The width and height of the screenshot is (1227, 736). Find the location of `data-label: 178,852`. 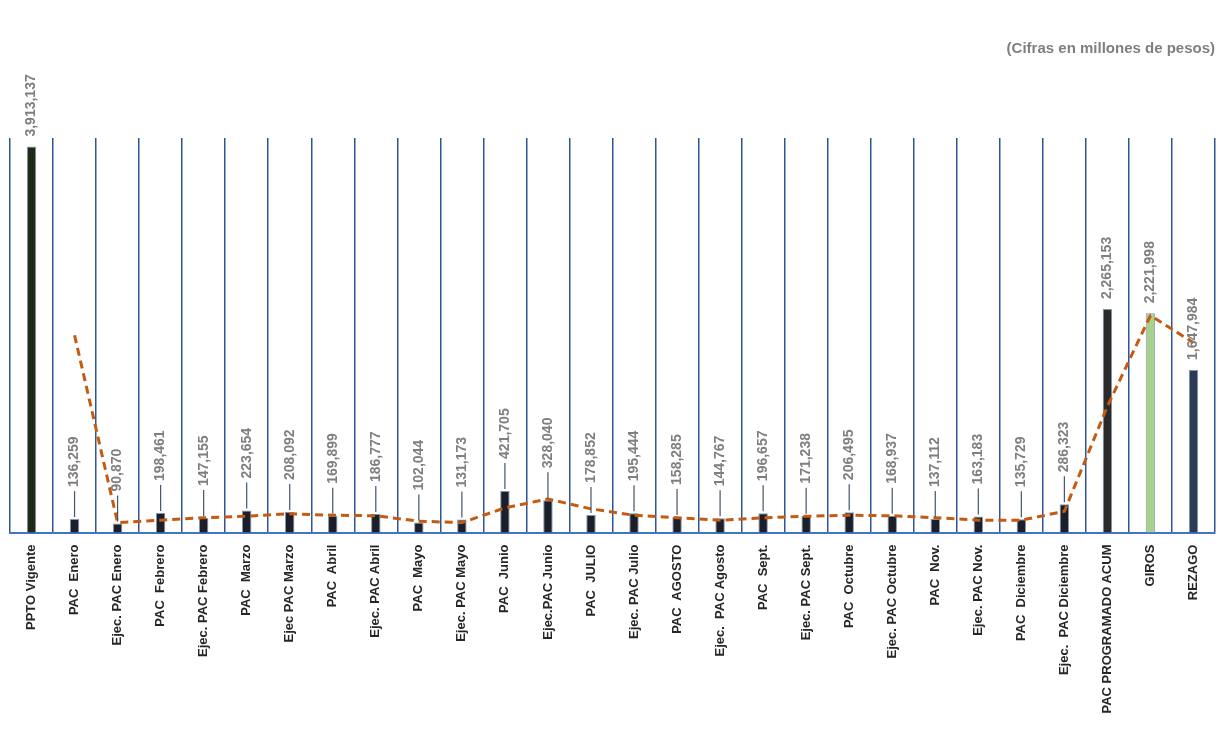

data-label: 178,852 is located at coordinates (589, 457).